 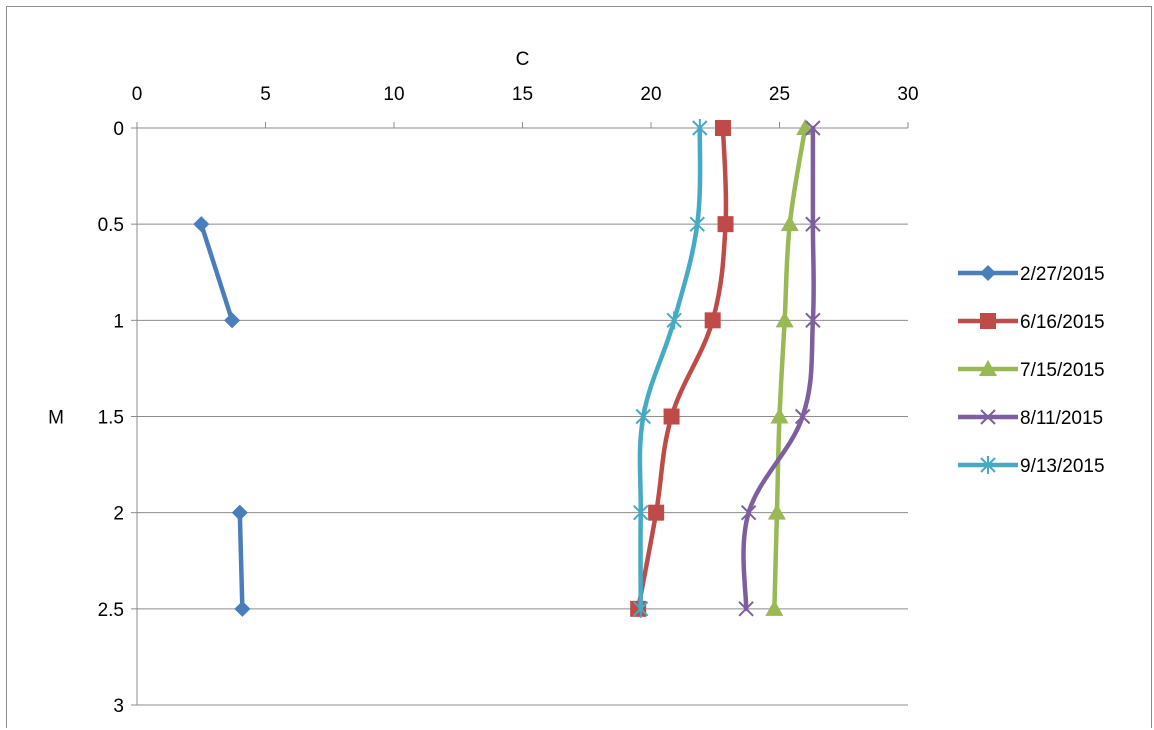 I want to click on legend-item: 7/15/2015, so click(x=1031, y=370).